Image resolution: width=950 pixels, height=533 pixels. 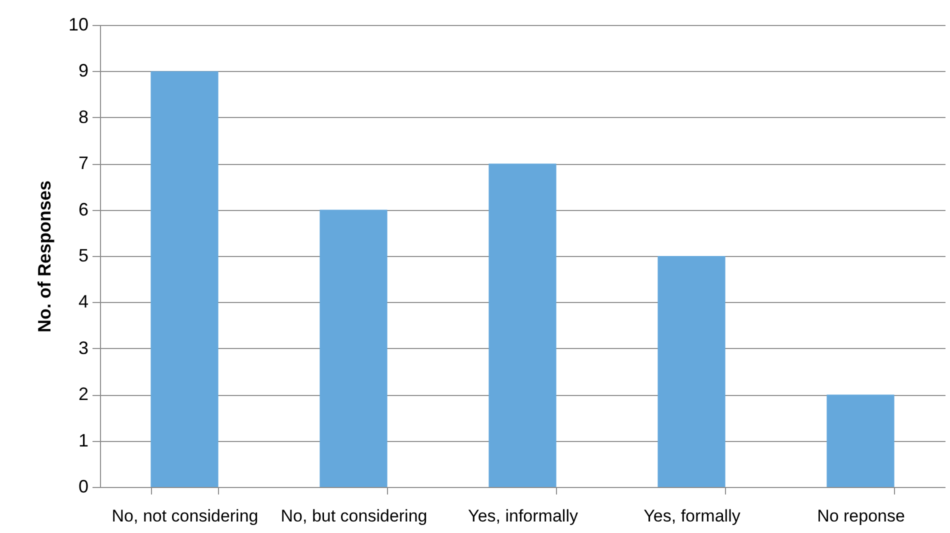 What do you see at coordinates (44, 256) in the screenshot?
I see `y-axis-title: No. of Responses` at bounding box center [44, 256].